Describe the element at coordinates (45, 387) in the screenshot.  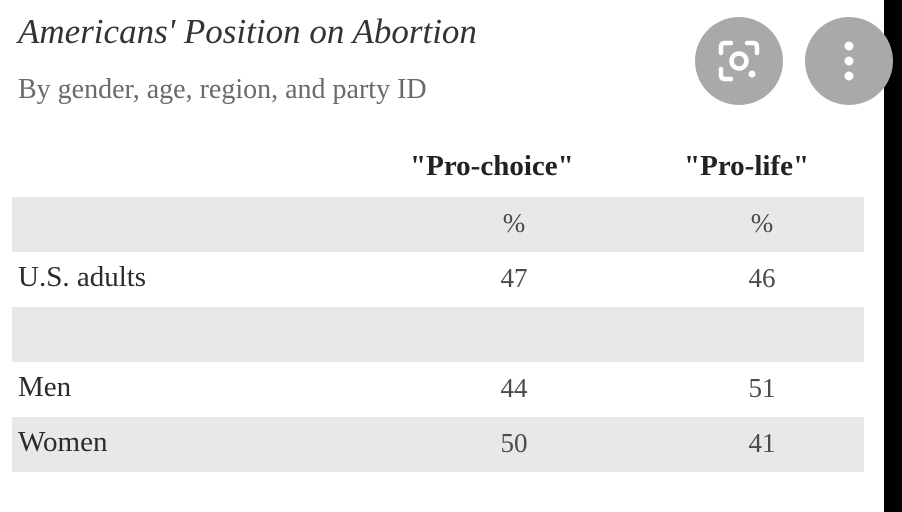
I see `row-label: Men` at that location.